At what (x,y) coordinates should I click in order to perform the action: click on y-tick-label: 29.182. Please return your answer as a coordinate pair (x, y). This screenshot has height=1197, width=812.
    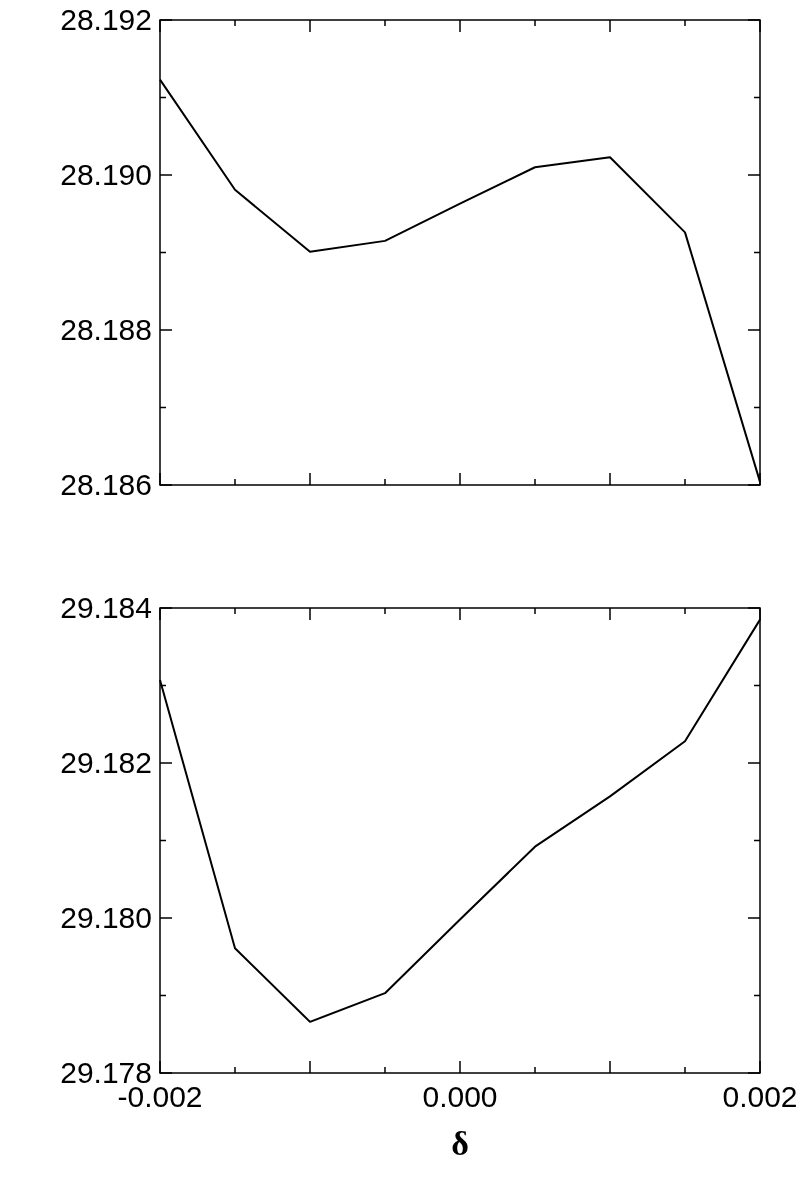
    Looking at the image, I should click on (106, 762).